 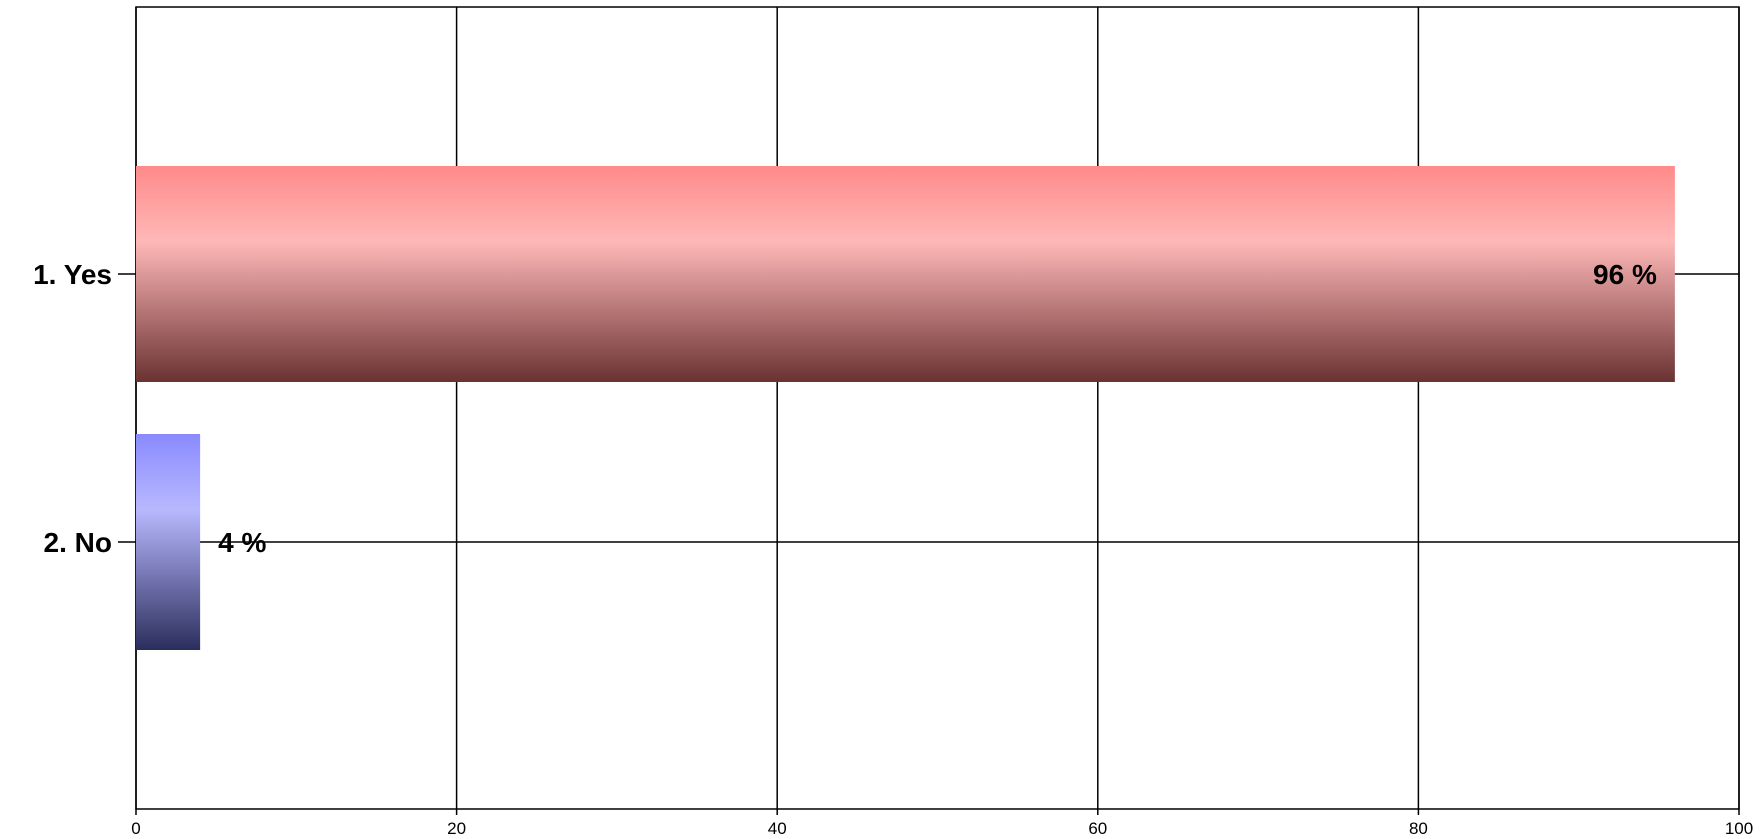 I want to click on x-tick-label: 80, so click(x=1418, y=828).